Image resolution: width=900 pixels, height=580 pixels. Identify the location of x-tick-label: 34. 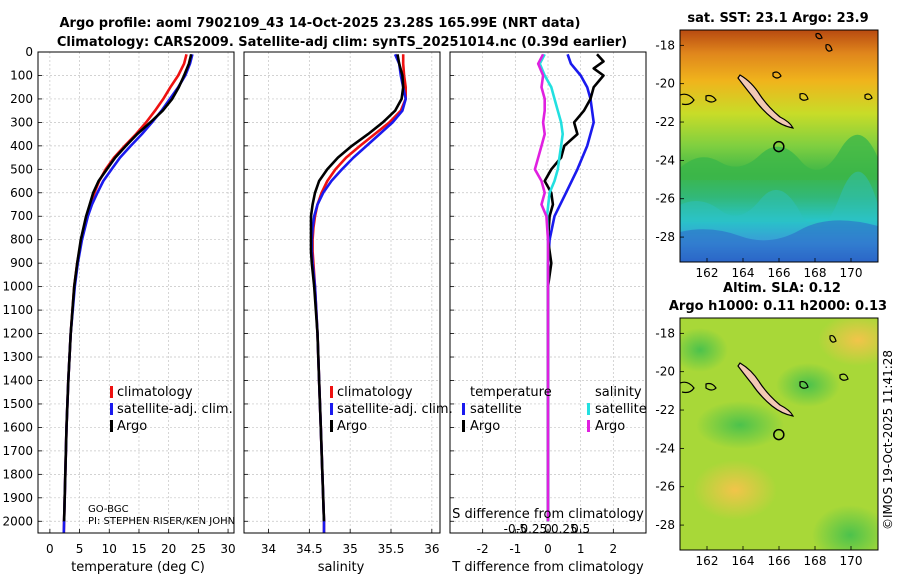
(268, 549).